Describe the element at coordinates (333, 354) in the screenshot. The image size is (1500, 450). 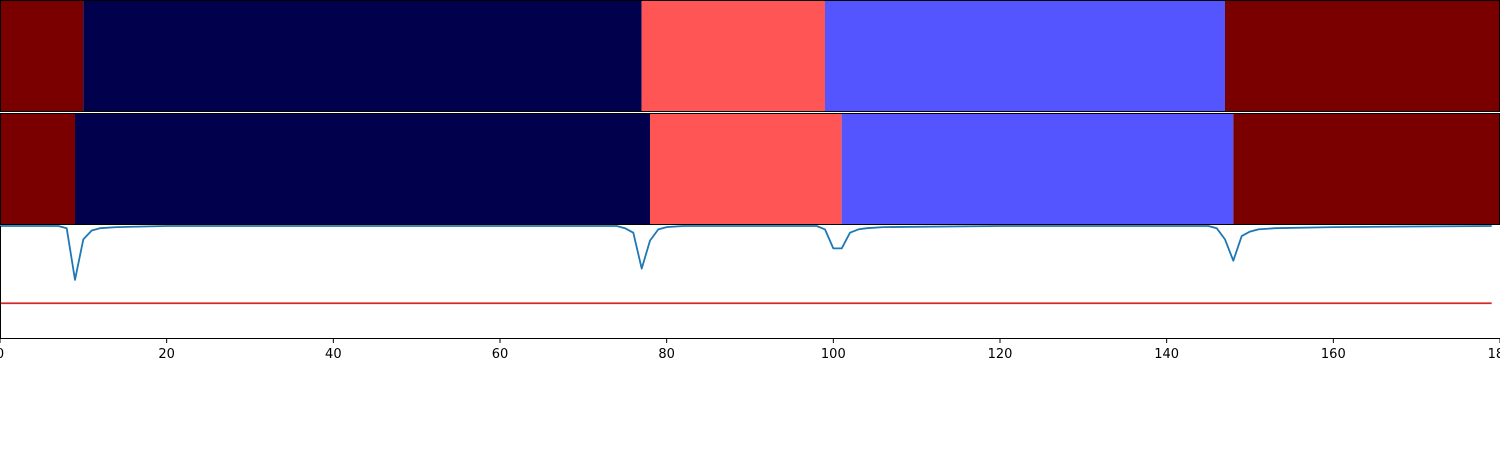
I see `x-tick-label-40: 40` at that location.